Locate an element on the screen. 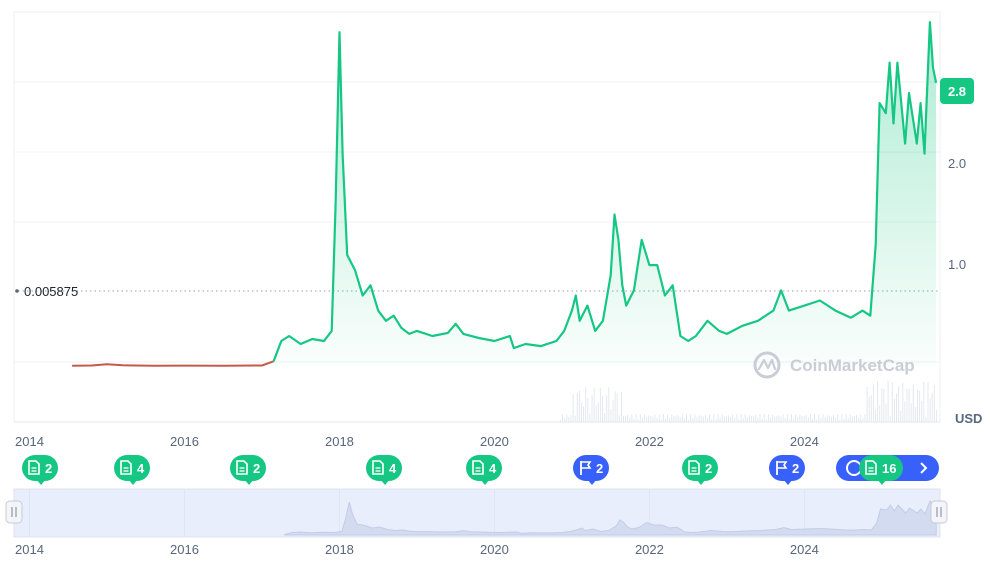 The width and height of the screenshot is (990, 580). navigator-left-handle is located at coordinates (14, 512).